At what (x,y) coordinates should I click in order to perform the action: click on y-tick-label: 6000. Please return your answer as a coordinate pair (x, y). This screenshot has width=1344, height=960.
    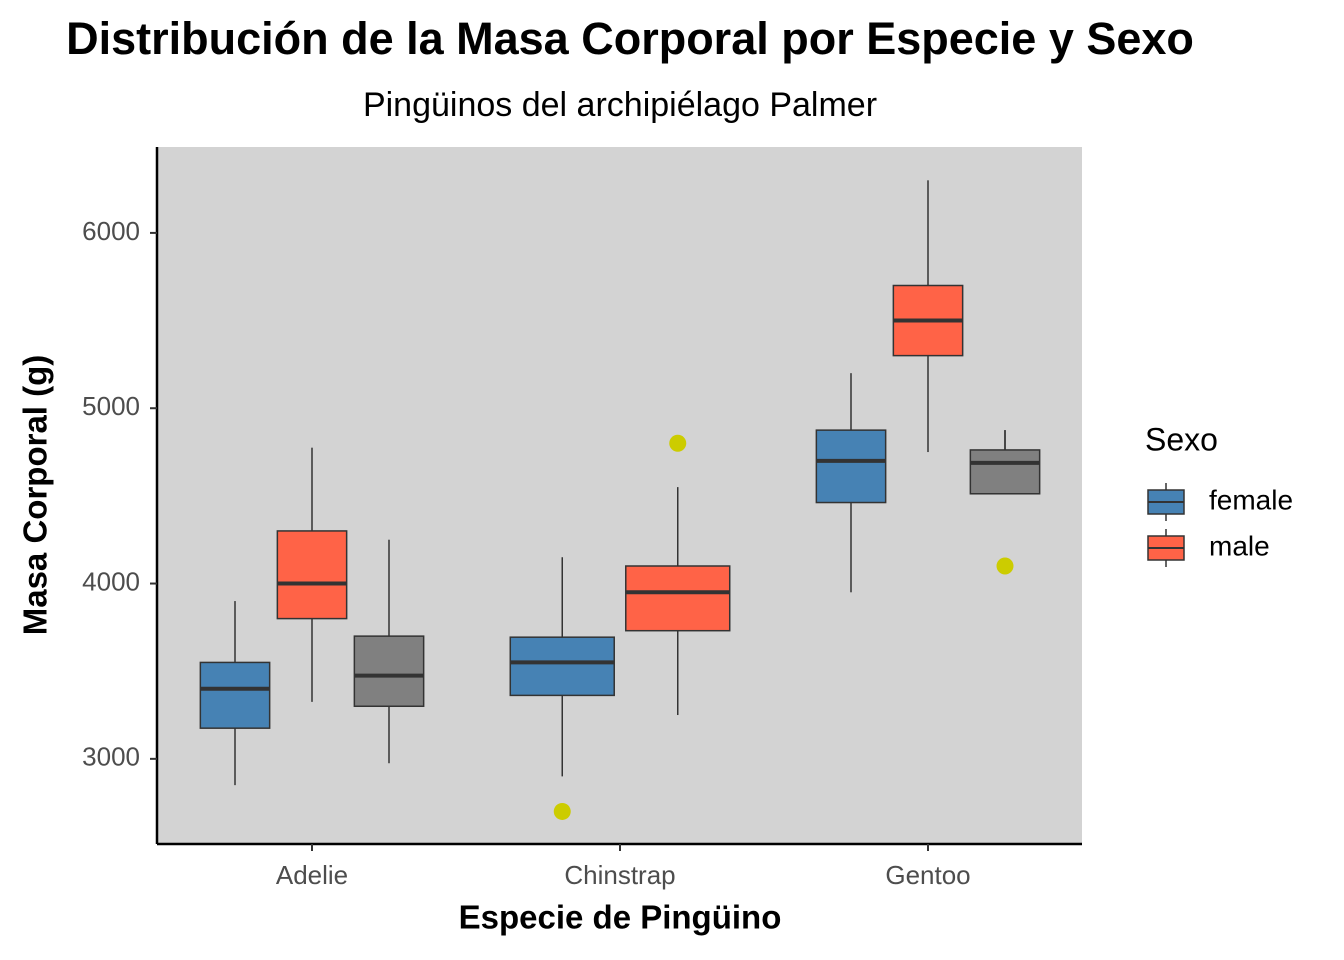
    Looking at the image, I should click on (111, 231).